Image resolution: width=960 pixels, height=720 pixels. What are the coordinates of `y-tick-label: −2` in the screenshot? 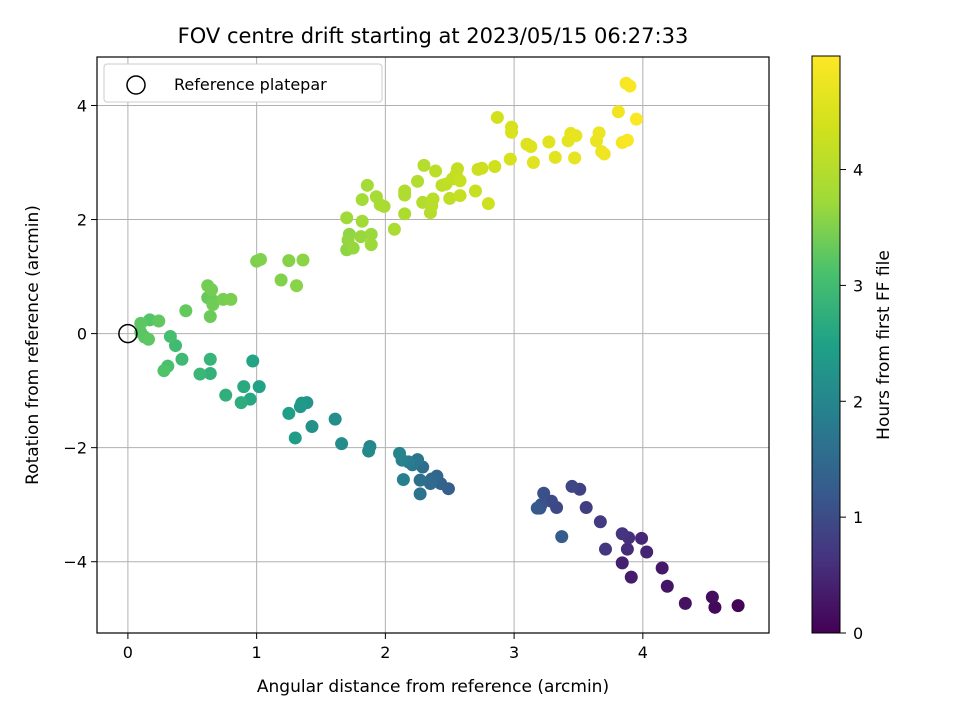 It's located at (75, 448).